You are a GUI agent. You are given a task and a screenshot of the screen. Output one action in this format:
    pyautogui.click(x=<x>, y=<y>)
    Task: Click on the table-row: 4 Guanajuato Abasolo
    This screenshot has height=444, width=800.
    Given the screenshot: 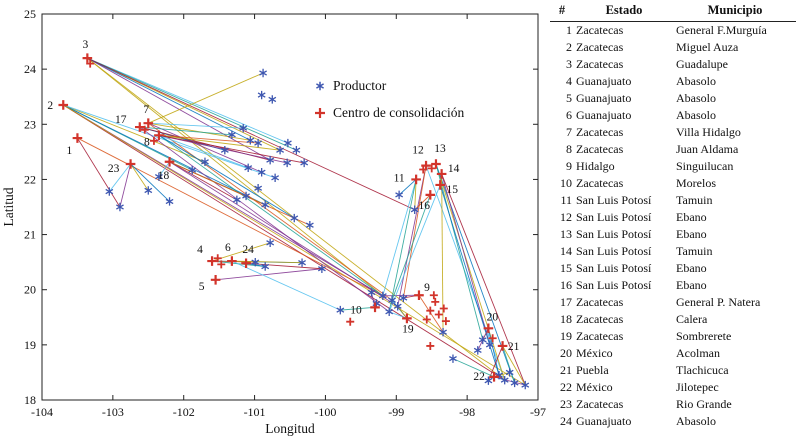 What is the action you would take?
    pyautogui.click(x=673, y=81)
    